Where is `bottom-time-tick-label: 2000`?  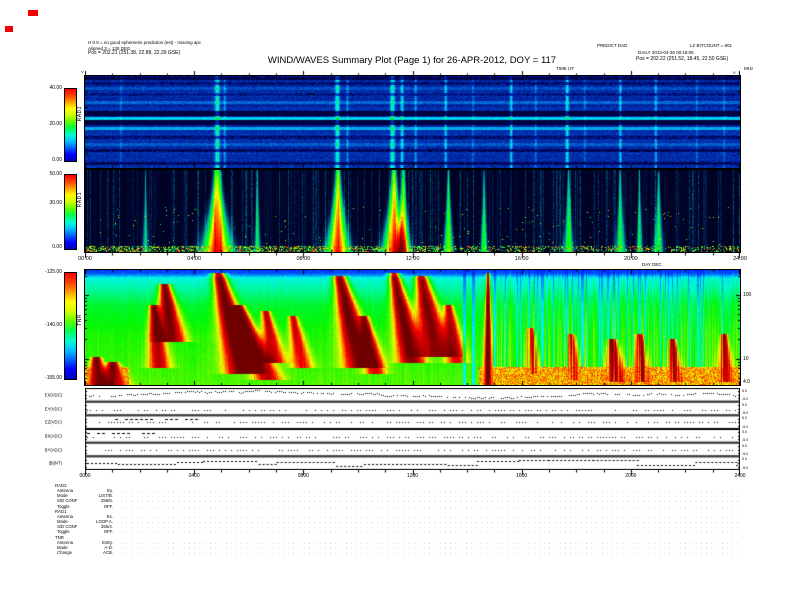 bottom-time-tick-label: 2000 is located at coordinates (631, 476).